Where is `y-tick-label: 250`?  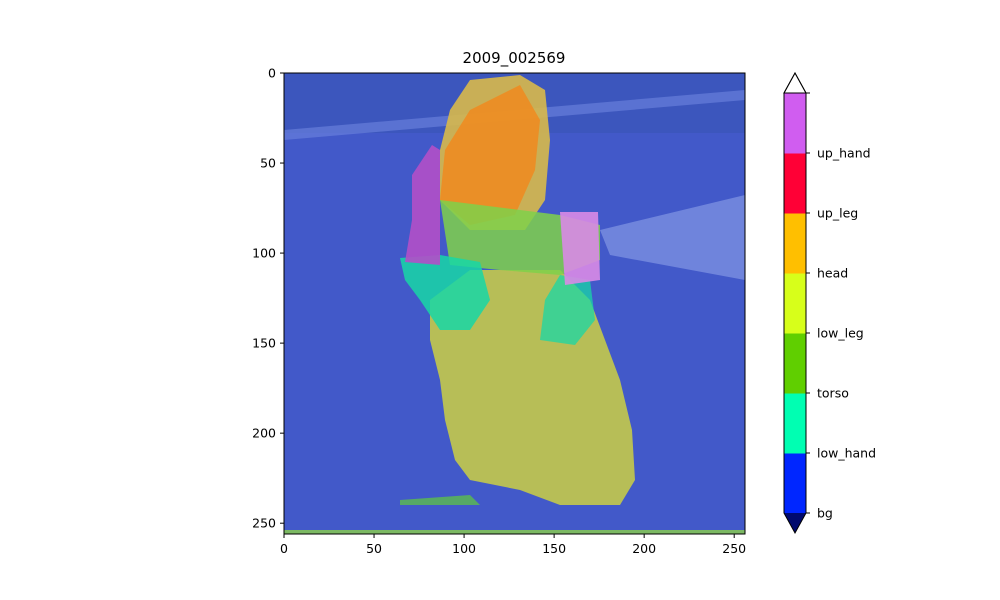
y-tick-label: 250 is located at coordinates (264, 523).